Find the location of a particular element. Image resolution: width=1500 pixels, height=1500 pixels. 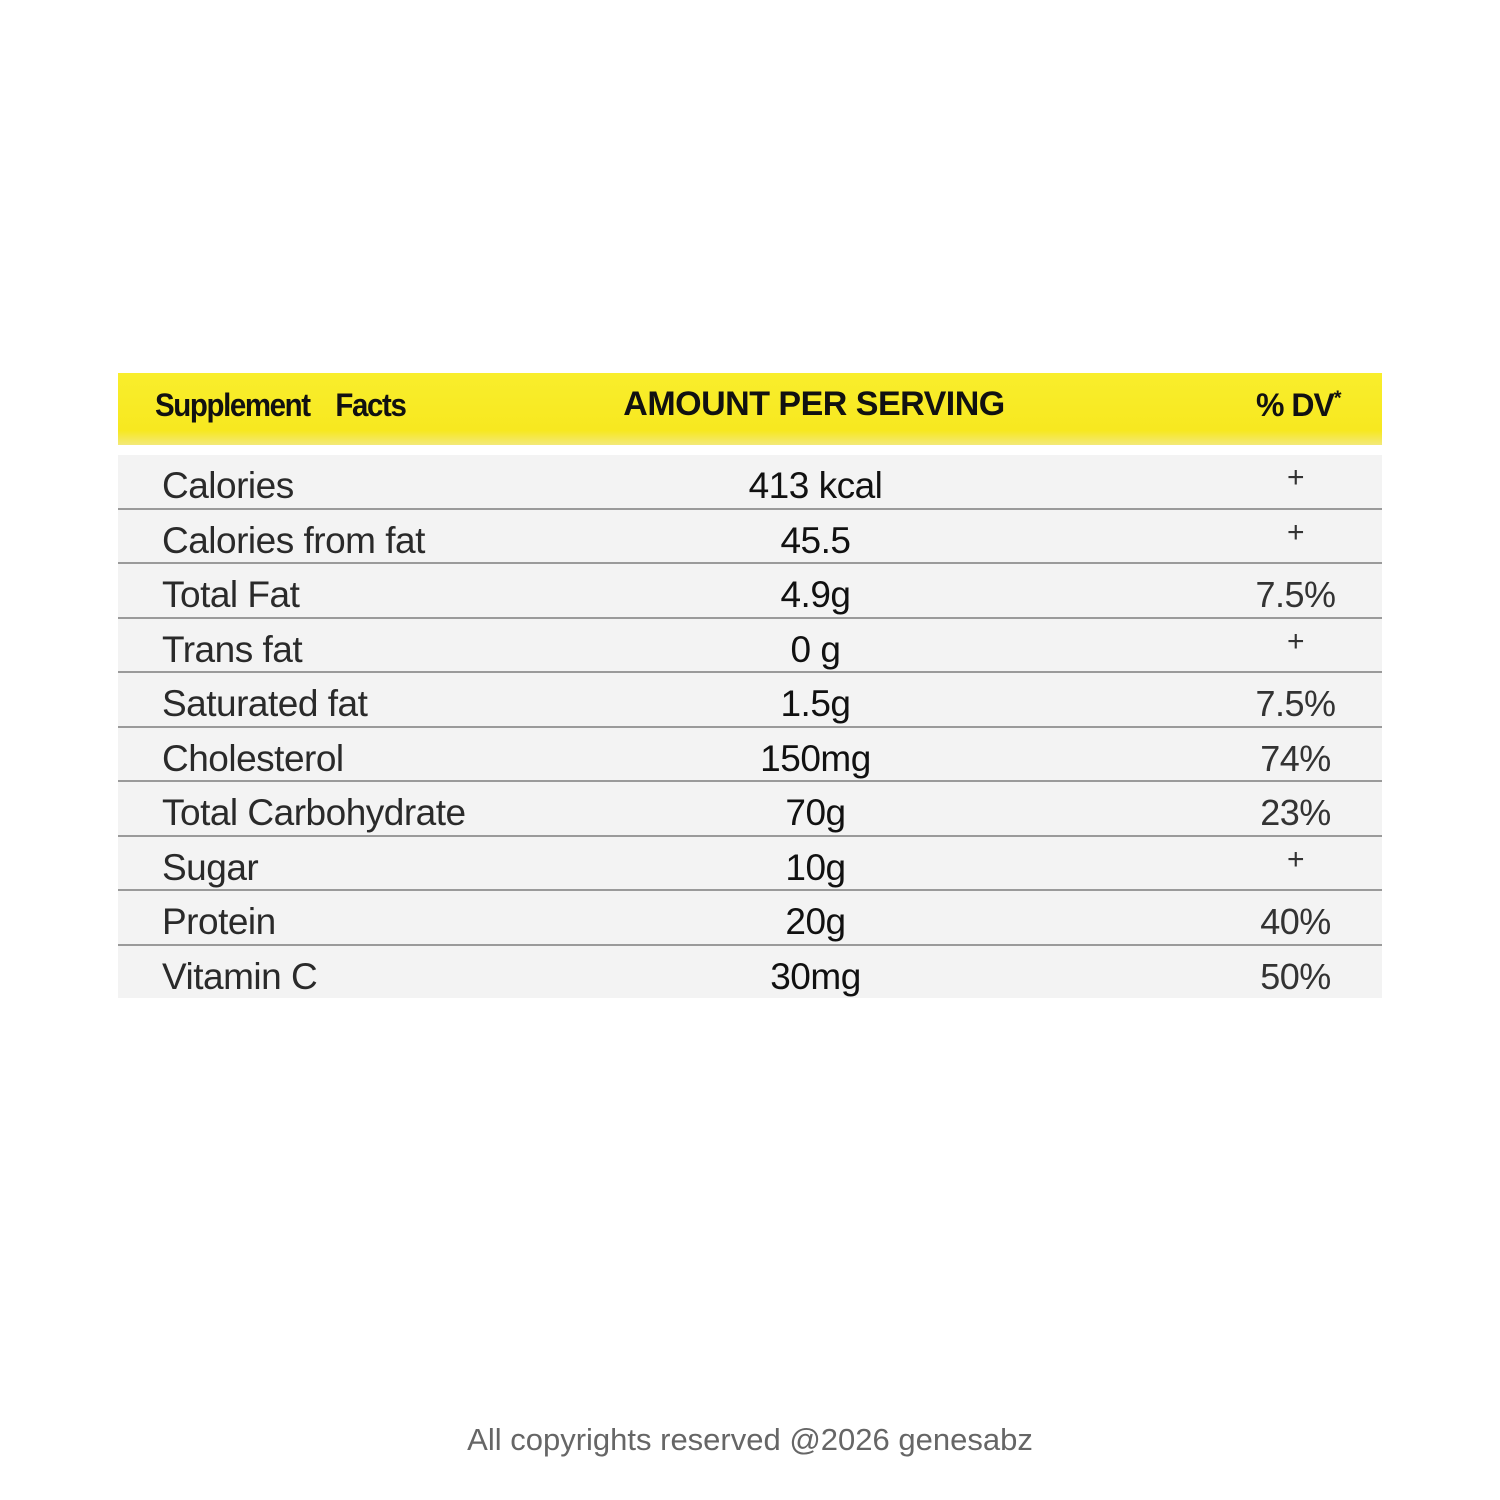

amount-value: 45.5 is located at coordinates (815, 540).